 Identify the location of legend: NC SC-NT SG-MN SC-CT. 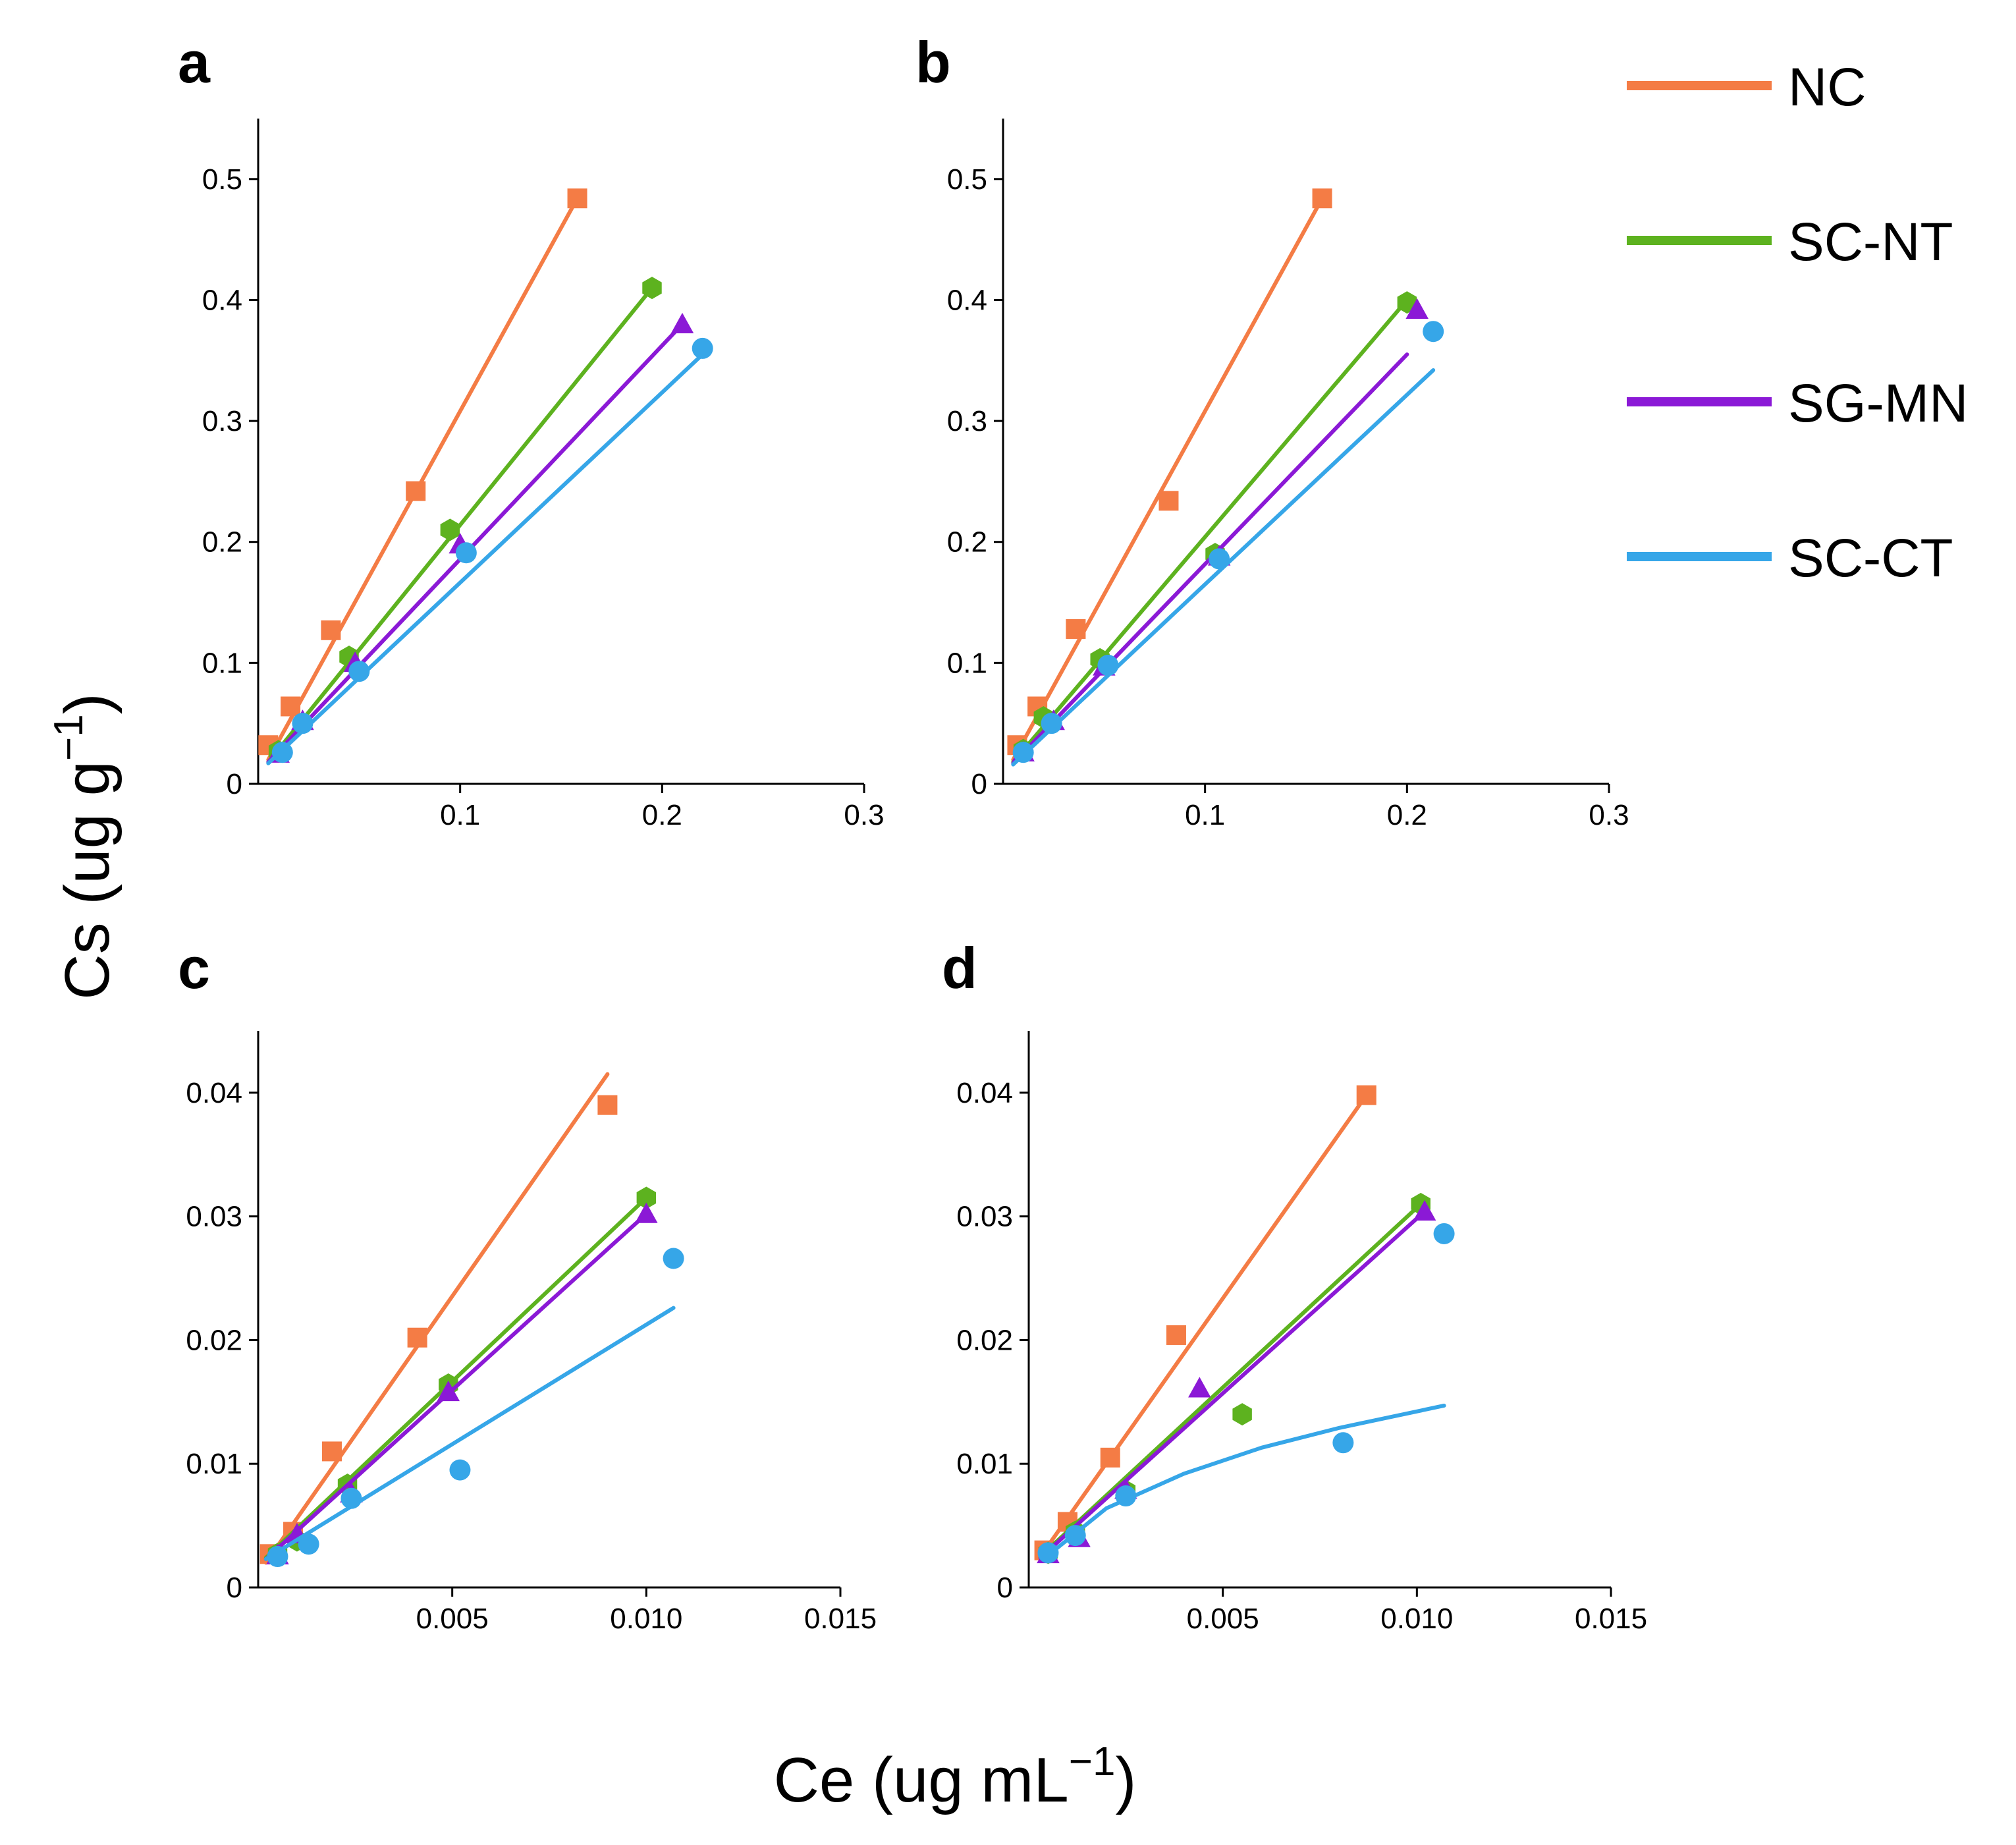
(1797, 323).